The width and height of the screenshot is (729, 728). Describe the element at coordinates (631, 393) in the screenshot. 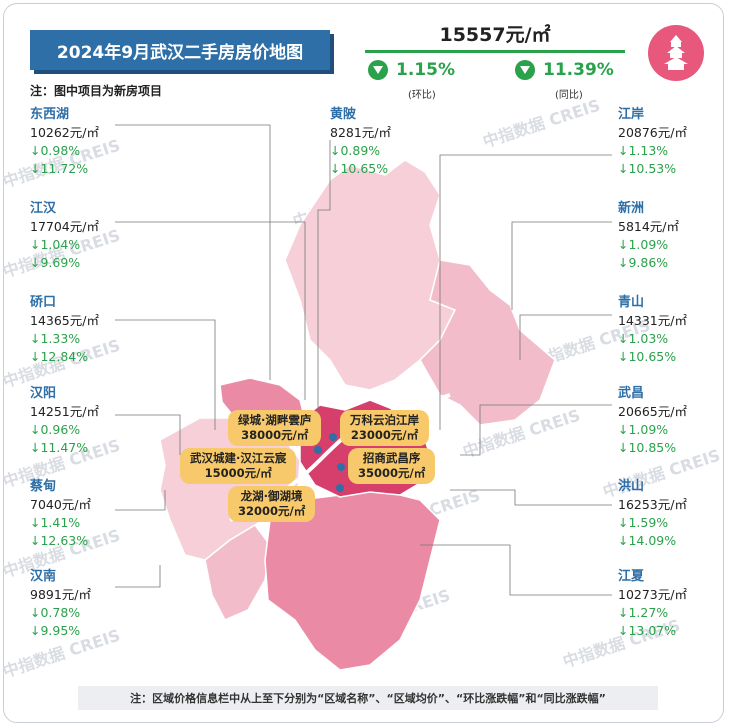

I see `district-name: 武昌` at that location.